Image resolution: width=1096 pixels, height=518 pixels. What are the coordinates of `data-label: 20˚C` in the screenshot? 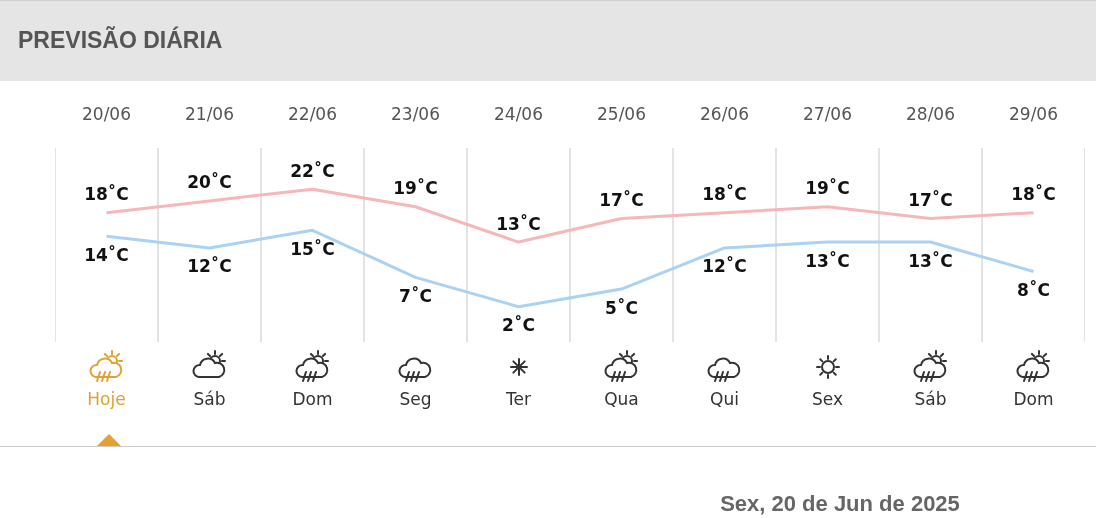 It's located at (209, 182).